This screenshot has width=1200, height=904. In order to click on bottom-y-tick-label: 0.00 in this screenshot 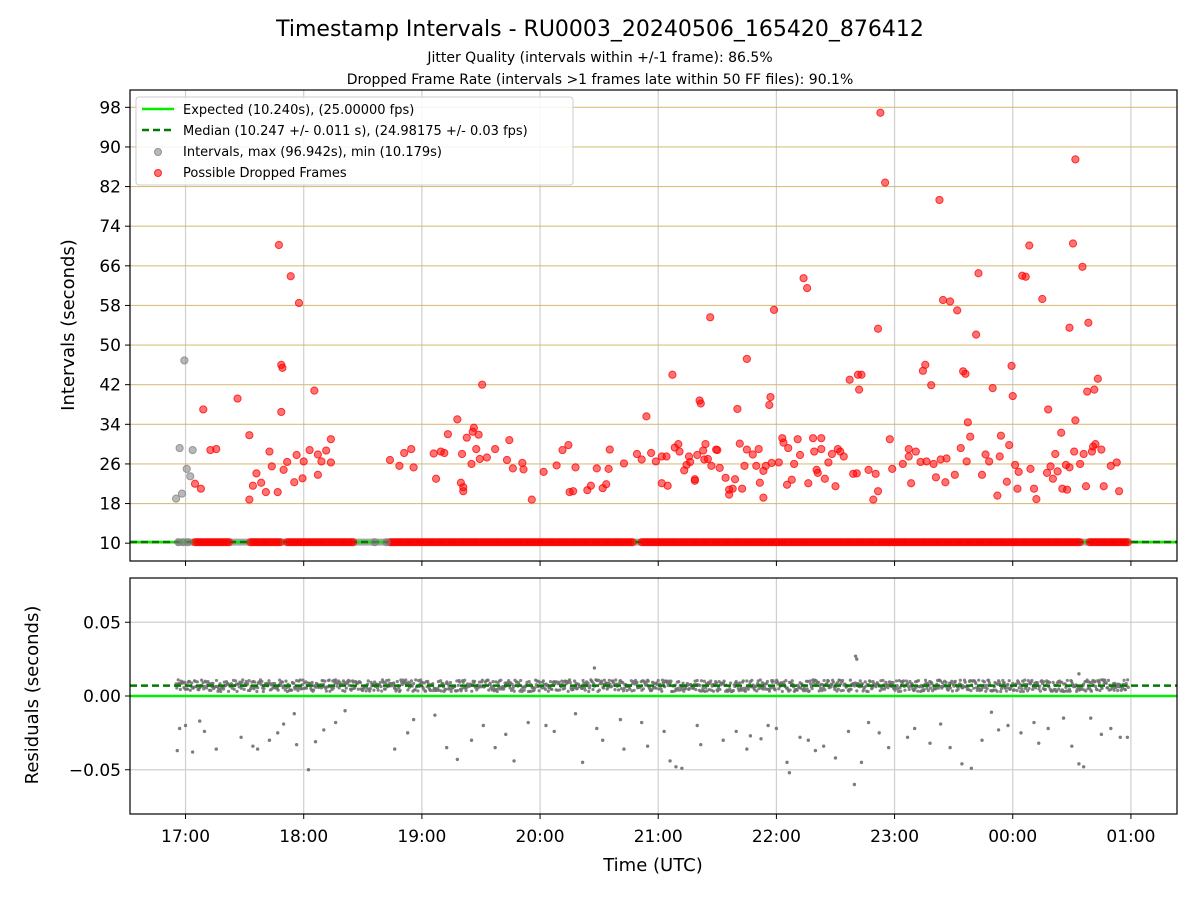, I will do `click(102, 697)`.